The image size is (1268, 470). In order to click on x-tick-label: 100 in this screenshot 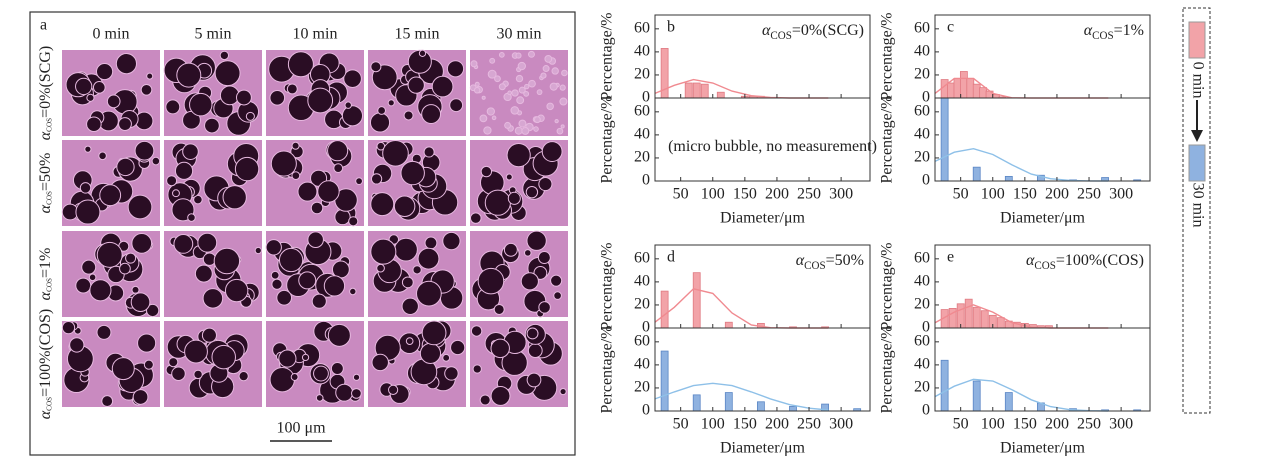, I will do `click(993, 194)`.